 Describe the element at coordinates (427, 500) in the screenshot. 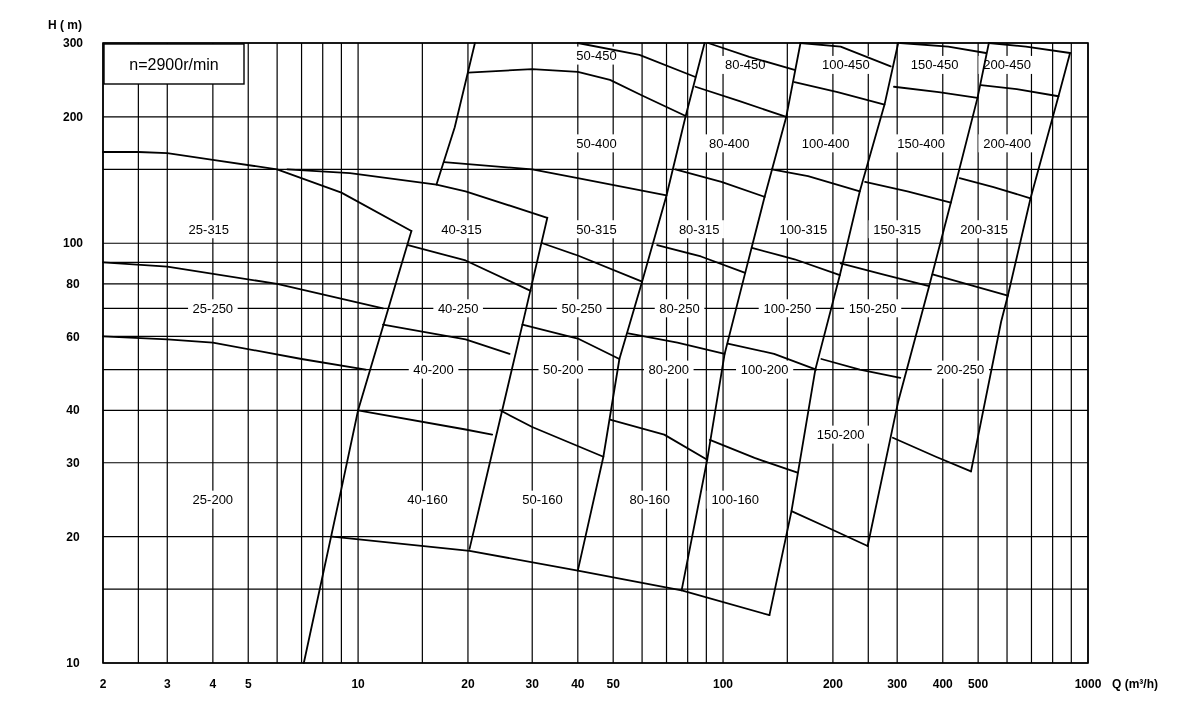

I see `annotation: 40-160` at that location.